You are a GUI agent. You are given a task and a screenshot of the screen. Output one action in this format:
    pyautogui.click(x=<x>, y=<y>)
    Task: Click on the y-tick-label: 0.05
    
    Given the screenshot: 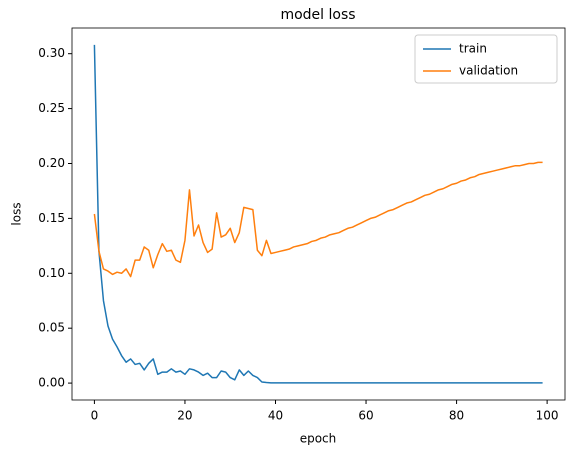 What is the action you would take?
    pyautogui.click(x=51, y=328)
    